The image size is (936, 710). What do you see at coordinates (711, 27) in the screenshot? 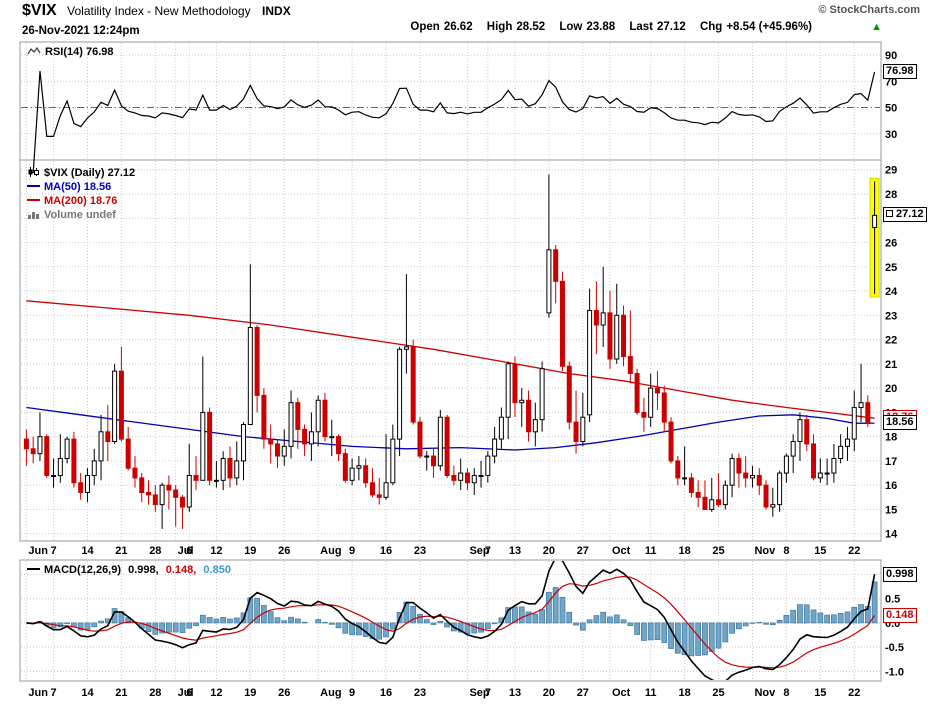
I see `chg-label: Chg` at bounding box center [711, 27].